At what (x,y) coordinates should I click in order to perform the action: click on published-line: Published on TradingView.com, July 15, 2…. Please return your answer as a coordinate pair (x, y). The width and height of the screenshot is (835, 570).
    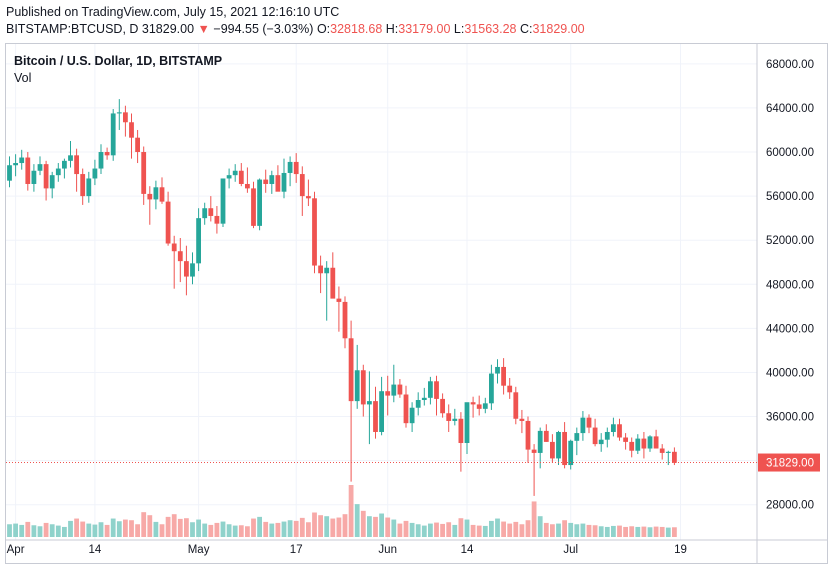
    Looking at the image, I should click on (173, 12).